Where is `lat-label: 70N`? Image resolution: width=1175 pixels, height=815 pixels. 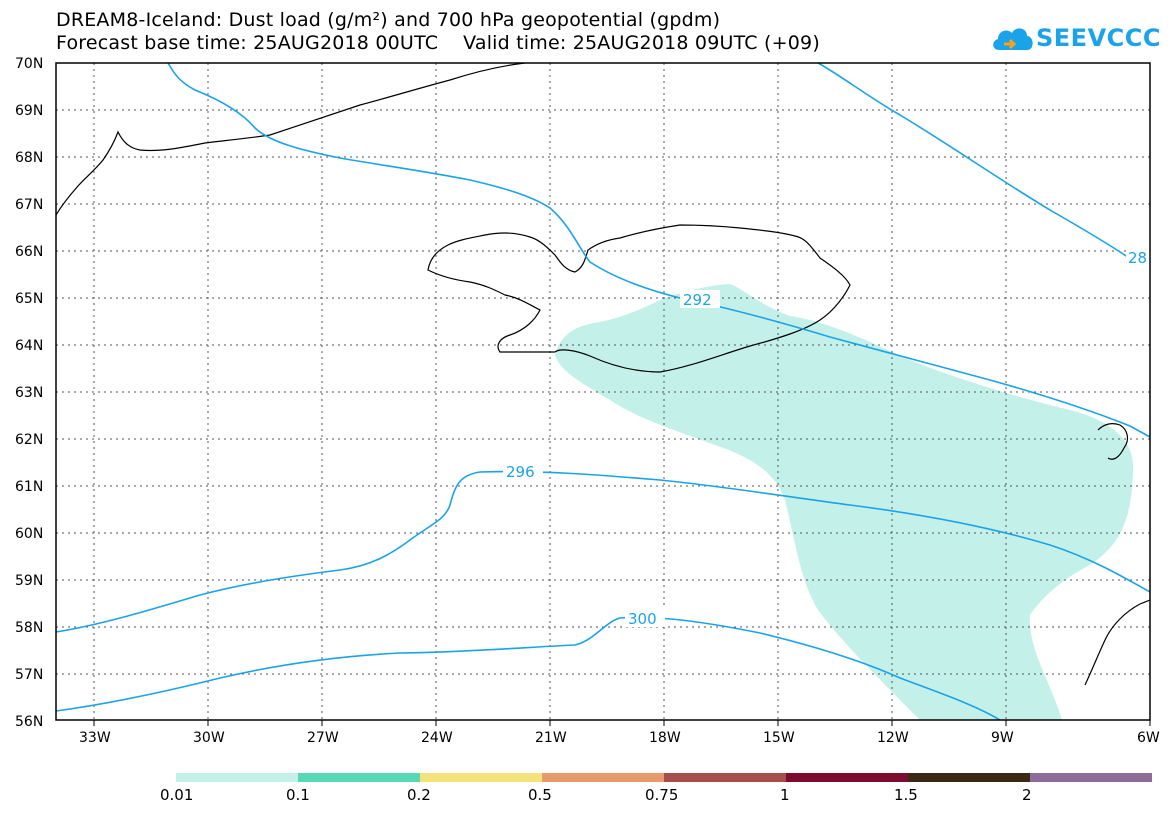 lat-label: 70N is located at coordinates (29, 64).